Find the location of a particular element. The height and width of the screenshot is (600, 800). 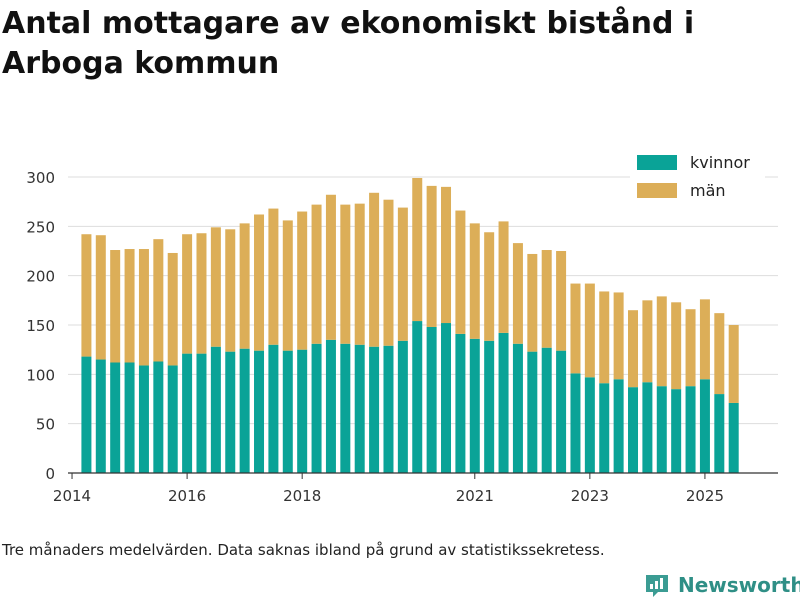

y-tick-label: 300 is located at coordinates (40, 178).